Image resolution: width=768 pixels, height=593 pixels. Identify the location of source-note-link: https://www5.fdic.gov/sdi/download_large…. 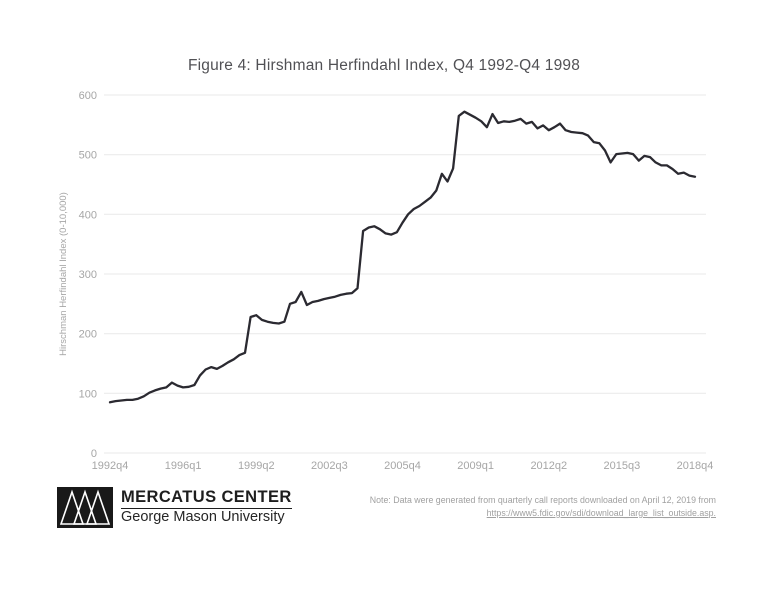
(601, 512).